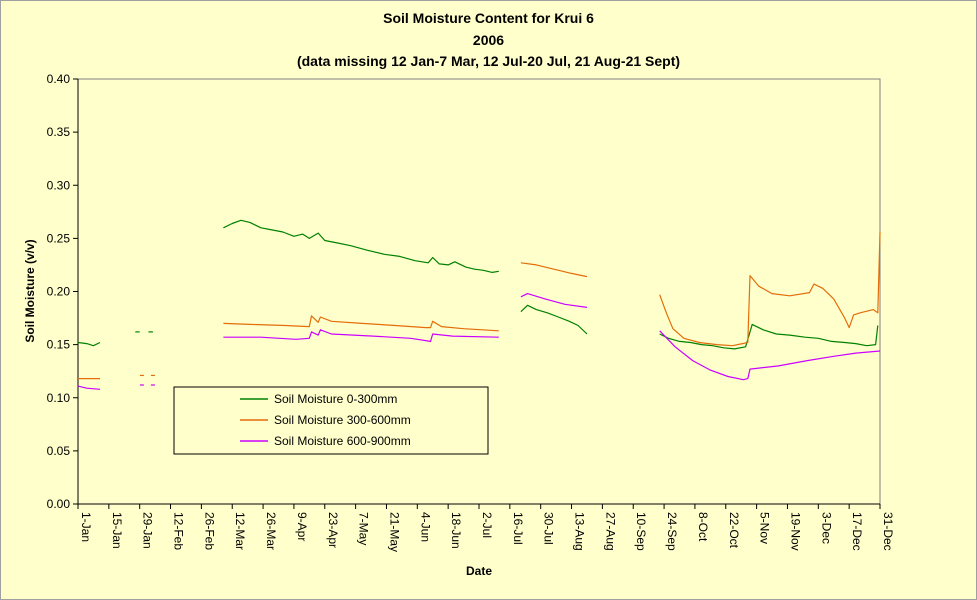  What do you see at coordinates (795, 531) in the screenshot?
I see `x-tick-label: 19-Nov` at bounding box center [795, 531].